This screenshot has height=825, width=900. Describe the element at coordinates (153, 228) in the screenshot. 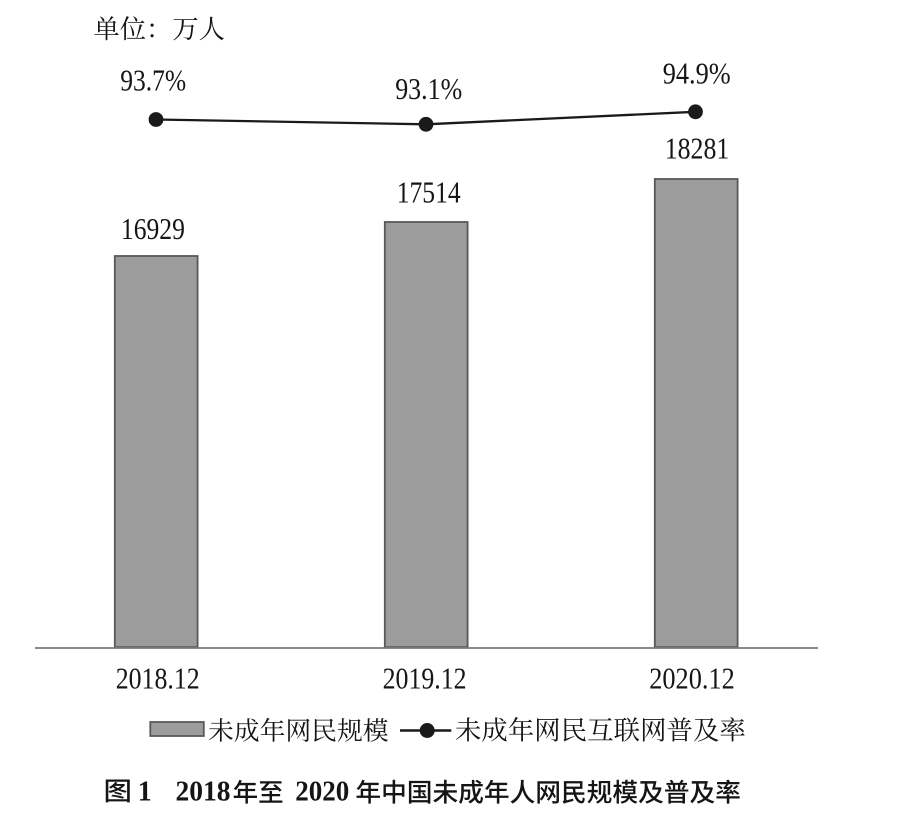

I see `svg-text: 16929` at that location.